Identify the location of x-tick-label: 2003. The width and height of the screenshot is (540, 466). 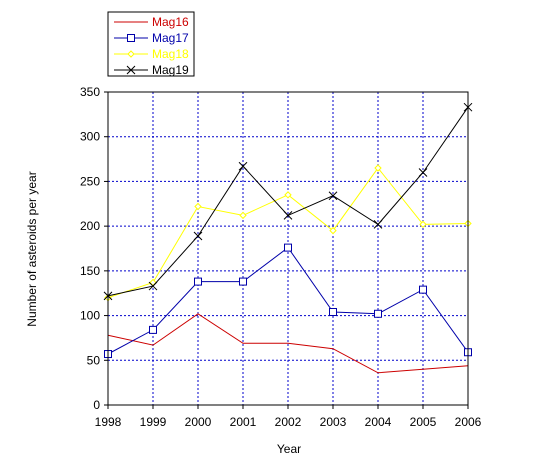
(333, 422).